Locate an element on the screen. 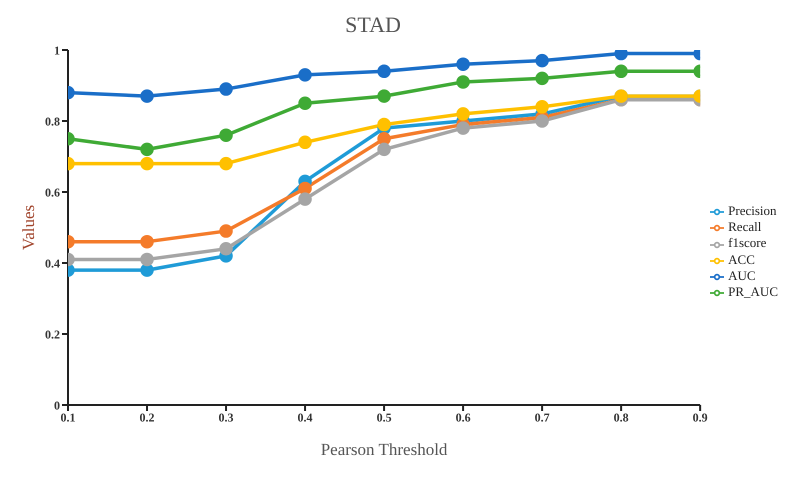 The image size is (798, 495). x-tick-label: 0.3 is located at coordinates (226, 417).